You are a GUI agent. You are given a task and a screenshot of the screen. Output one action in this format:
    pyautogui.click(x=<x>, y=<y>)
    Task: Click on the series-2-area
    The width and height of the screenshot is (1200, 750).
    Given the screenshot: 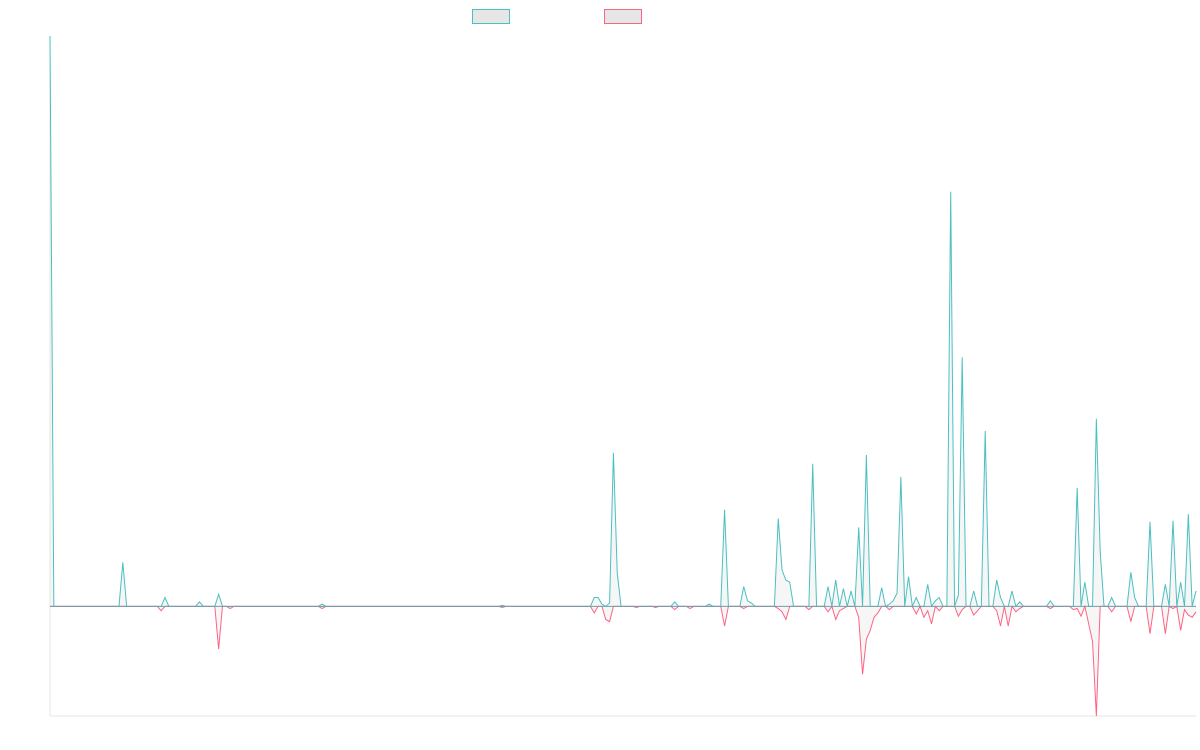 What is the action you would take?
    pyautogui.click(x=623, y=661)
    